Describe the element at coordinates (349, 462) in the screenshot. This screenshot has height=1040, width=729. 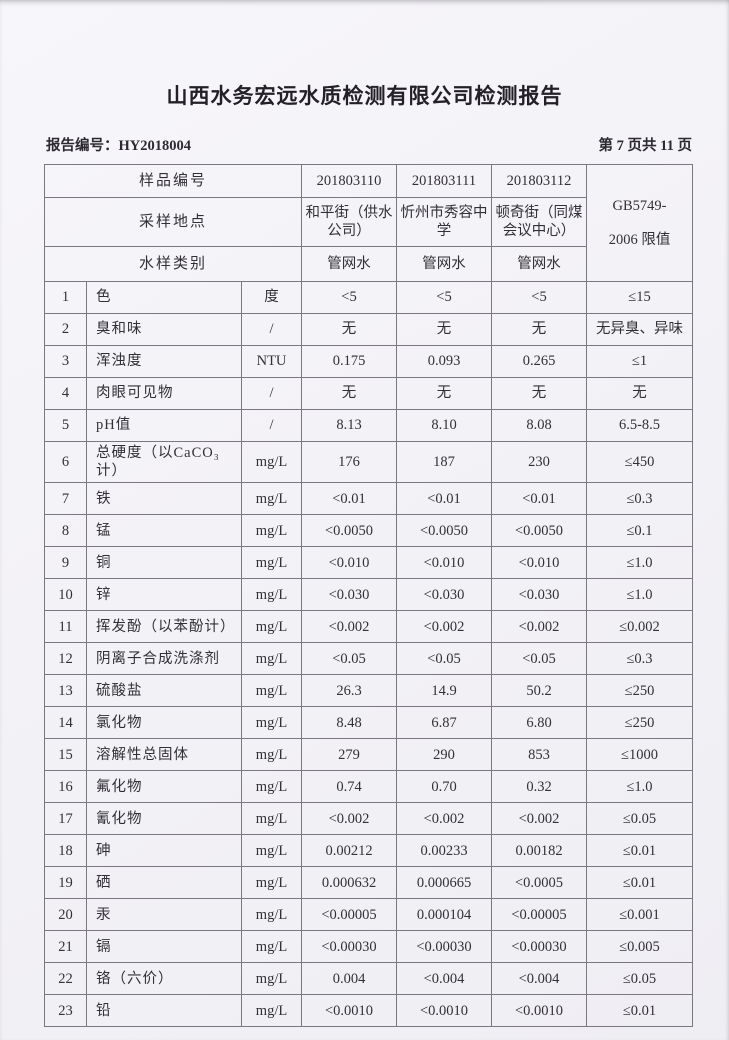
I see `sample1-value: 176` at that location.